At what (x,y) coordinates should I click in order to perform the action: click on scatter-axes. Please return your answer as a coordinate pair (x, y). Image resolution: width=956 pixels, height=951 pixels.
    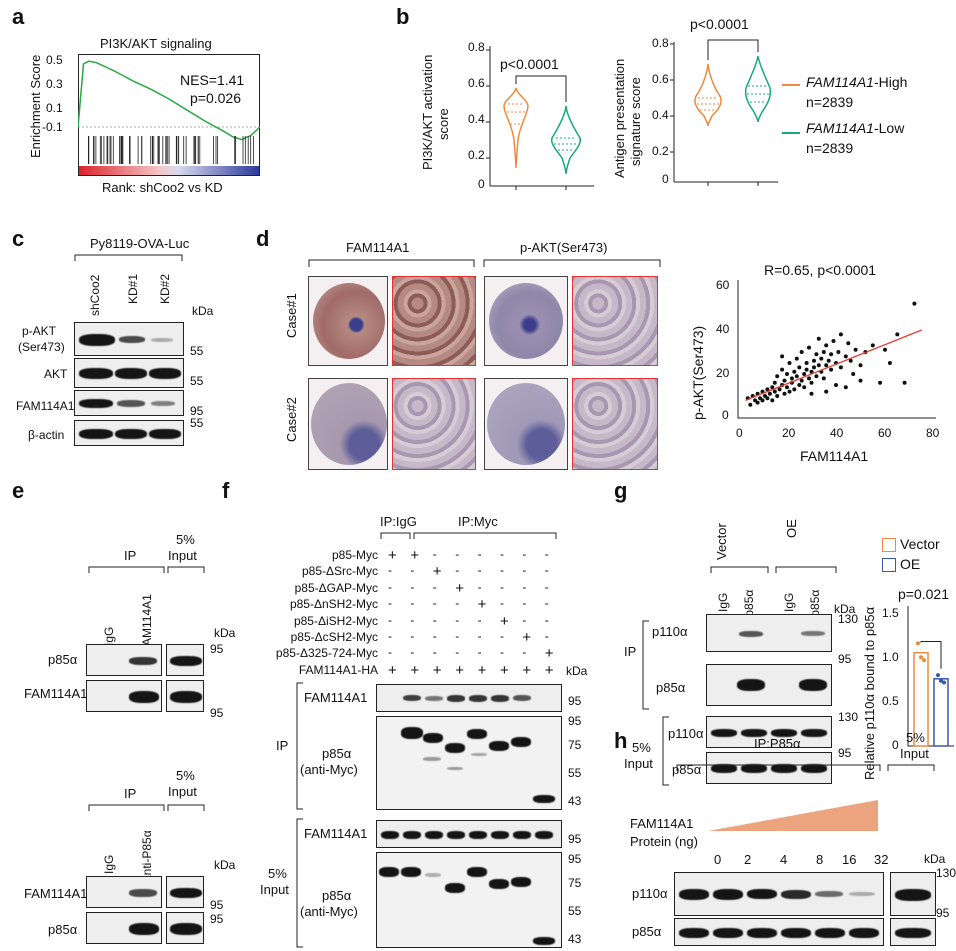
    Looking at the image, I should click on (836, 349).